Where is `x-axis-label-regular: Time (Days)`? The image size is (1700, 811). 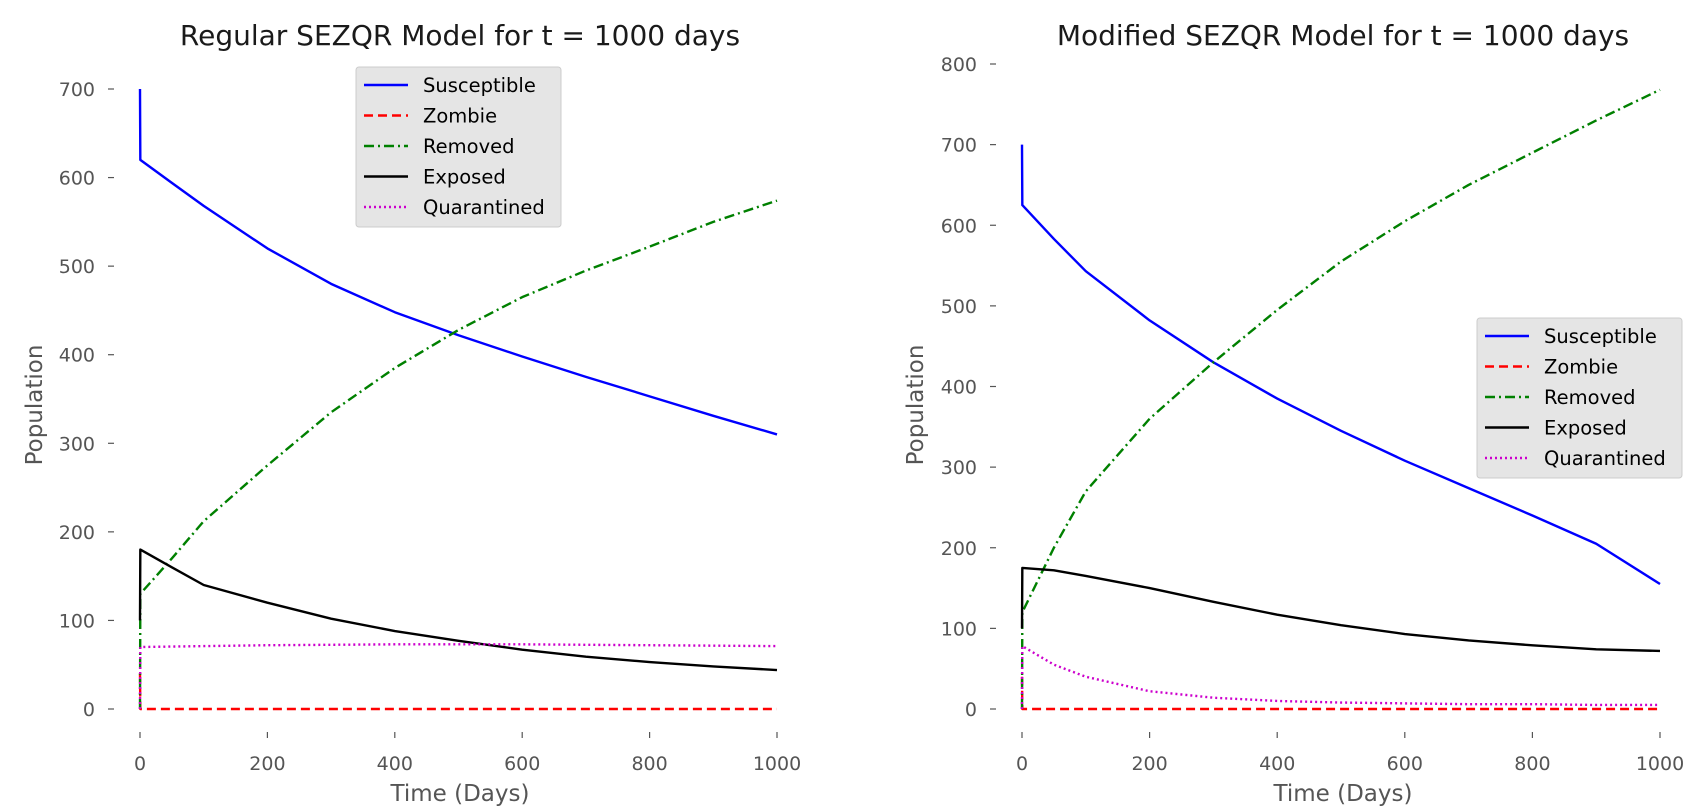
x-axis-label-regular: Time (Days) is located at coordinates (460, 794).